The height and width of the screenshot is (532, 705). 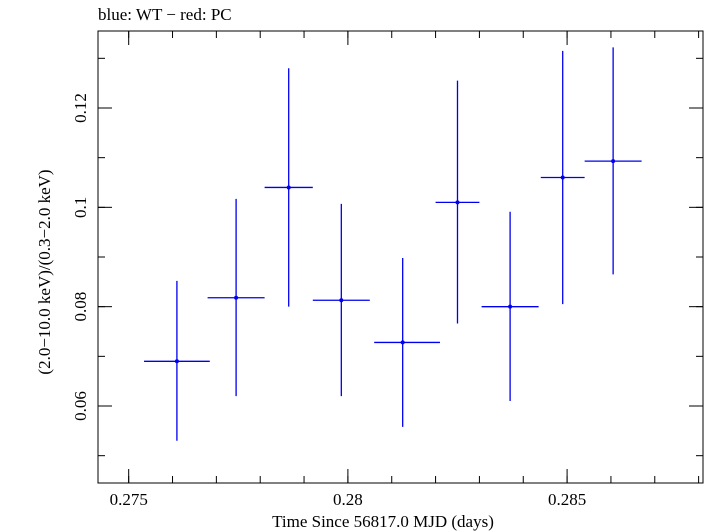 I want to click on chart-title: blue: WT − red: PC, so click(x=165, y=14).